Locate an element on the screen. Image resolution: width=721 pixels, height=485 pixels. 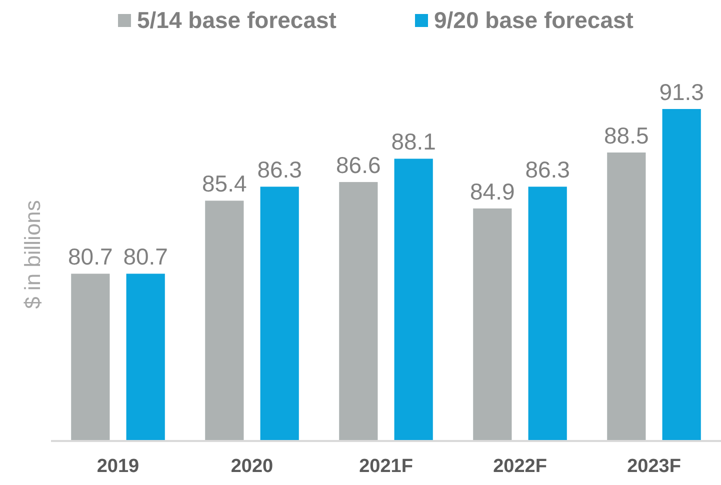
x-tick-label: 2019 is located at coordinates (118, 466).